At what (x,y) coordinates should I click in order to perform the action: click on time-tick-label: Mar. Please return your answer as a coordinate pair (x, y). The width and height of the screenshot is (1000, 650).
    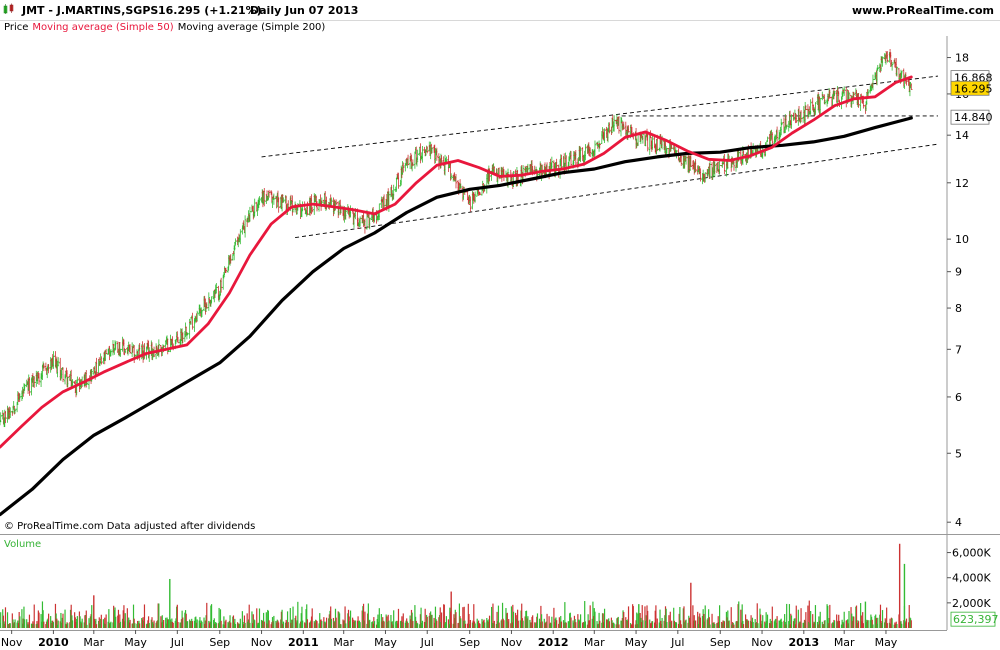
    Looking at the image, I should click on (594, 642).